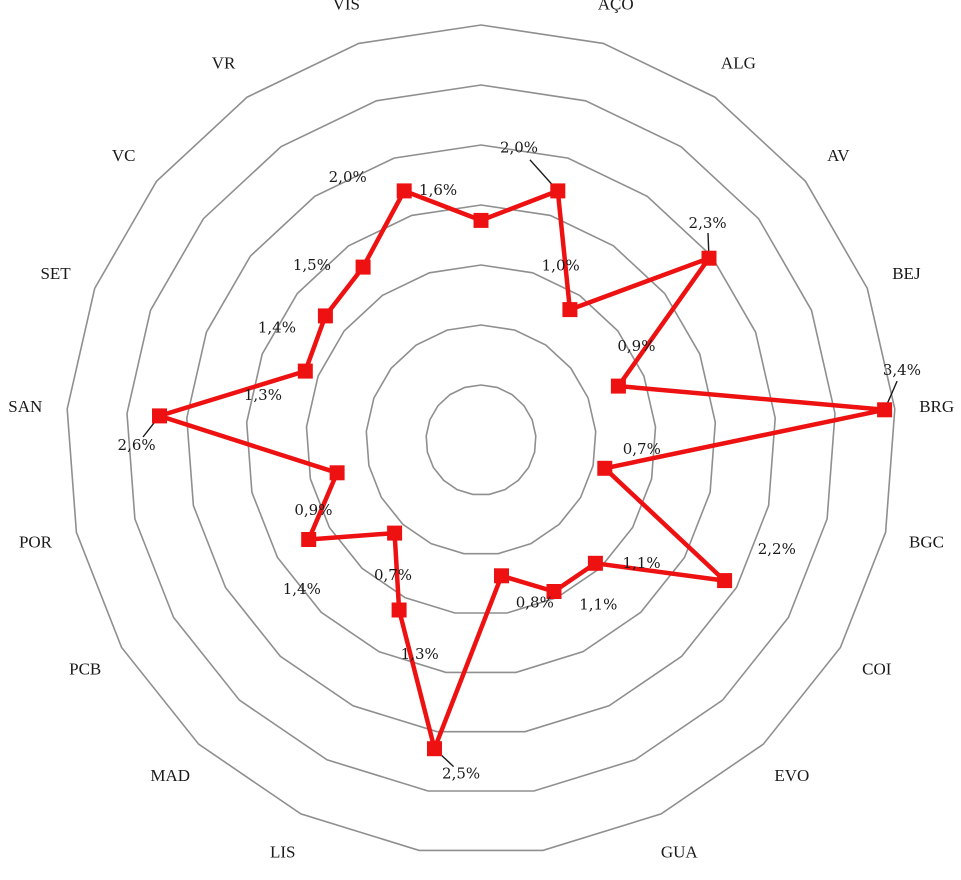 The width and height of the screenshot is (961, 880). Describe the element at coordinates (224, 62) in the screenshot. I see `axis-label-vr: VR` at that location.